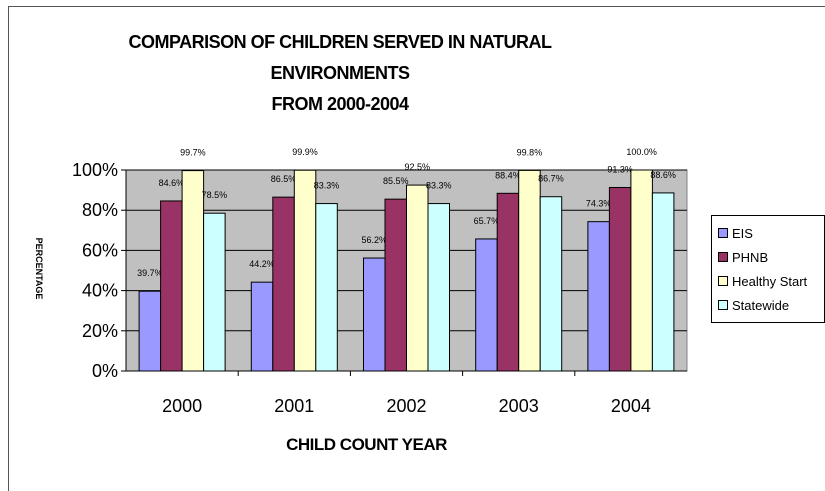 Image resolution: width=825 pixels, height=491 pixels. What do you see at coordinates (150, 273) in the screenshot?
I see `data-label: 39.7%` at bounding box center [150, 273].